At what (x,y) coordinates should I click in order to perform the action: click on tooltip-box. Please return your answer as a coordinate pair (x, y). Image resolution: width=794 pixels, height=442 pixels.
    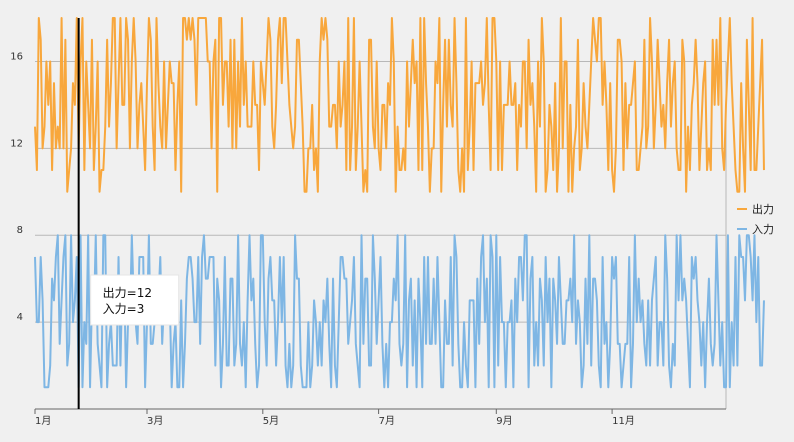
    Looking at the image, I should click on (135, 300).